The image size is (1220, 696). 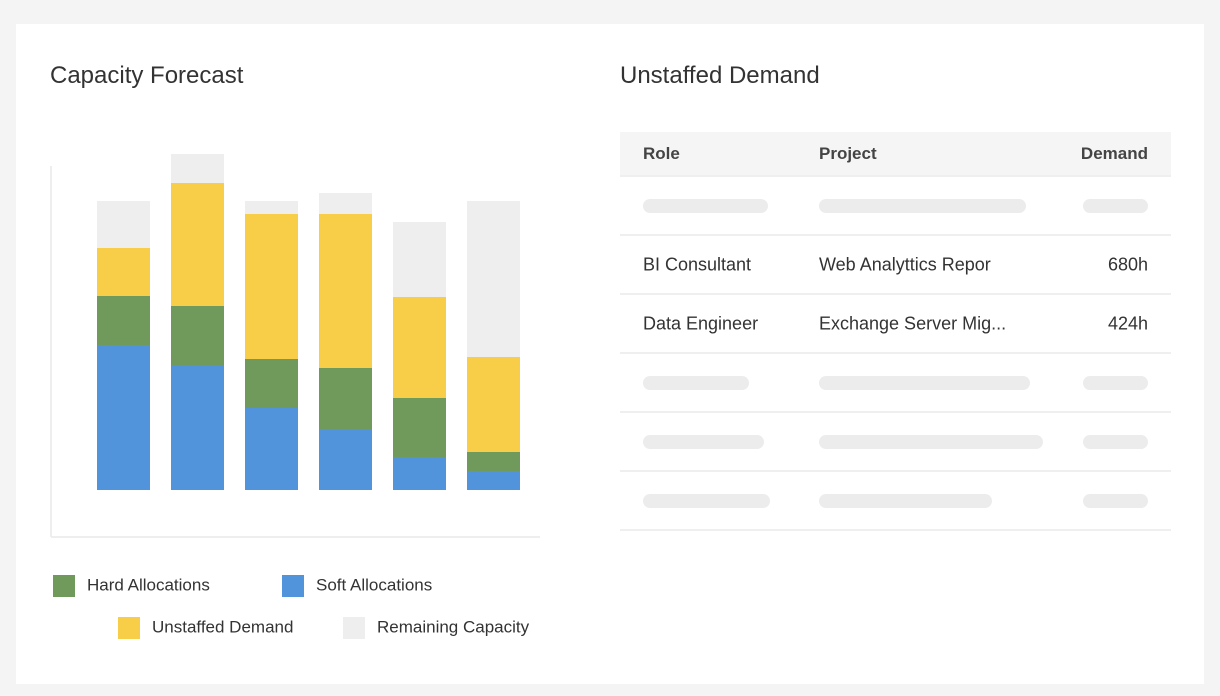 I want to click on table-title: Unstaffed Demand, so click(x=720, y=75).